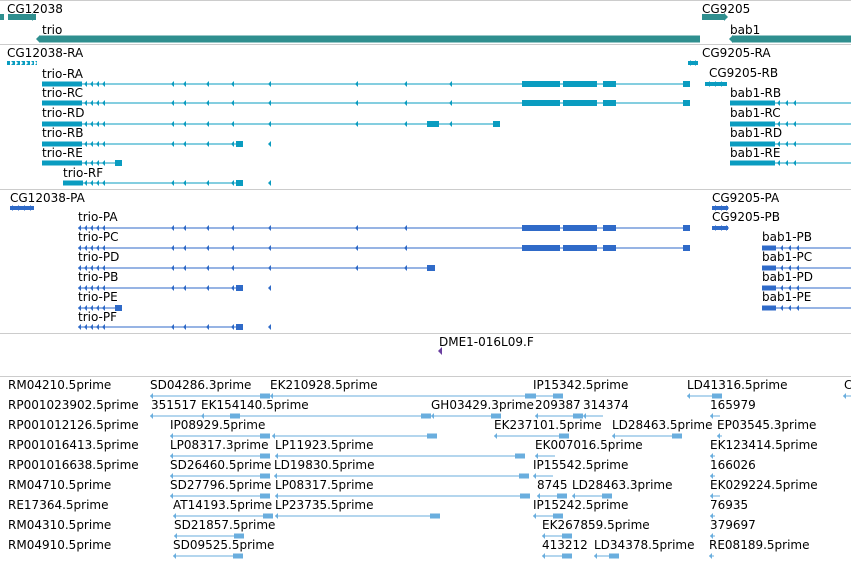 This screenshot has width=851, height=561. I want to click on transcript-glyph, so click(21, 63).